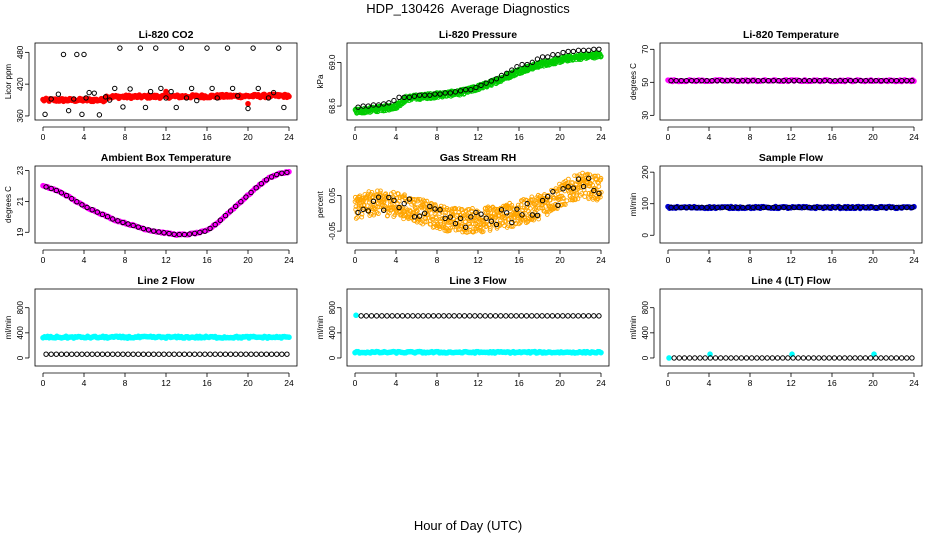 This screenshot has width=936, height=540. I want to click on x-tick-label: 20, so click(873, 137).